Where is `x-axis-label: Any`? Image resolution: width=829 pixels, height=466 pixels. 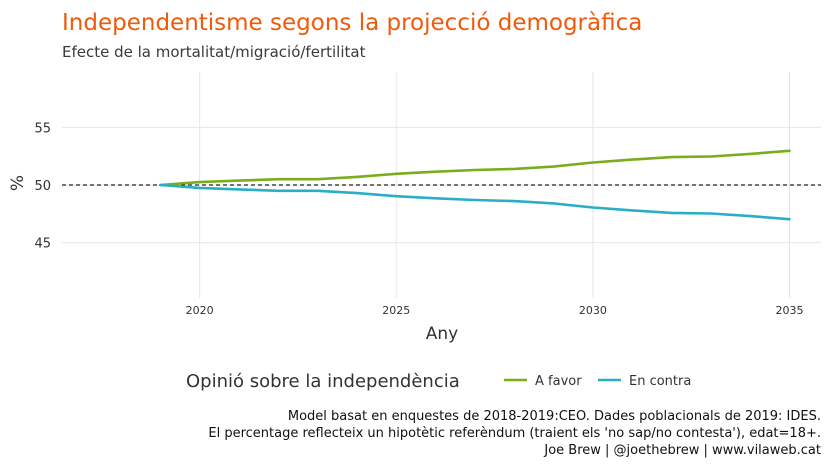 x-axis-label: Any is located at coordinates (442, 334).